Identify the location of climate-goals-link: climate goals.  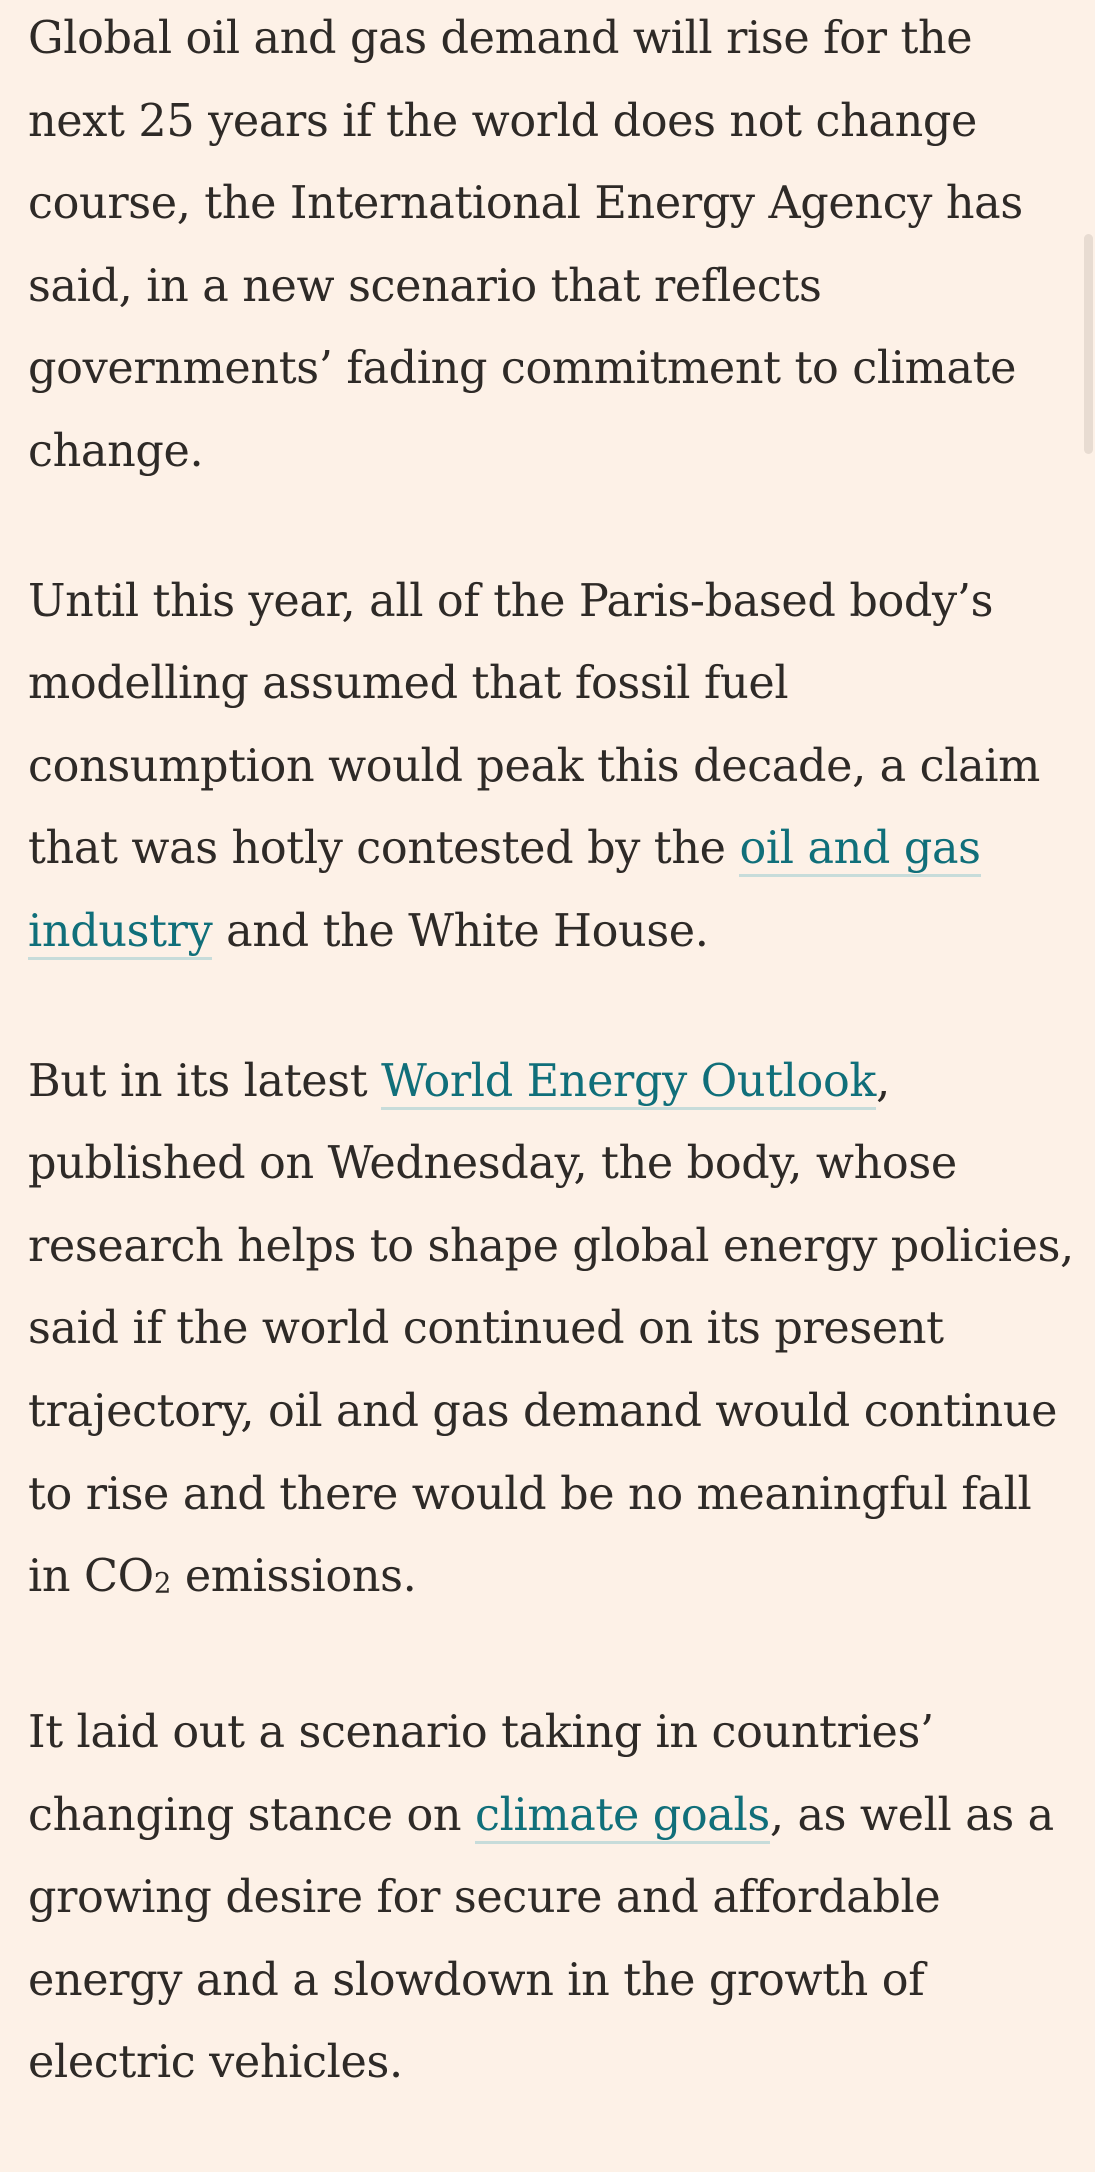
(622, 1816).